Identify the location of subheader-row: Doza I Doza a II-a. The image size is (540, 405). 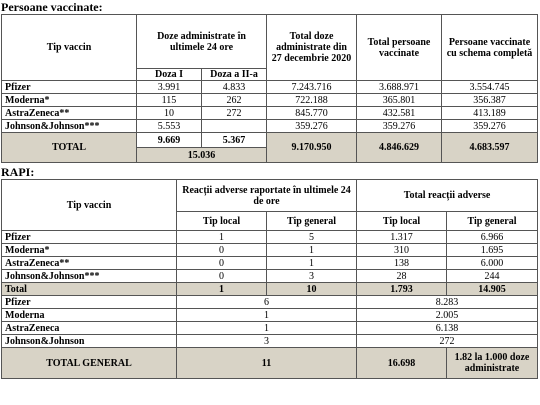
(270, 74).